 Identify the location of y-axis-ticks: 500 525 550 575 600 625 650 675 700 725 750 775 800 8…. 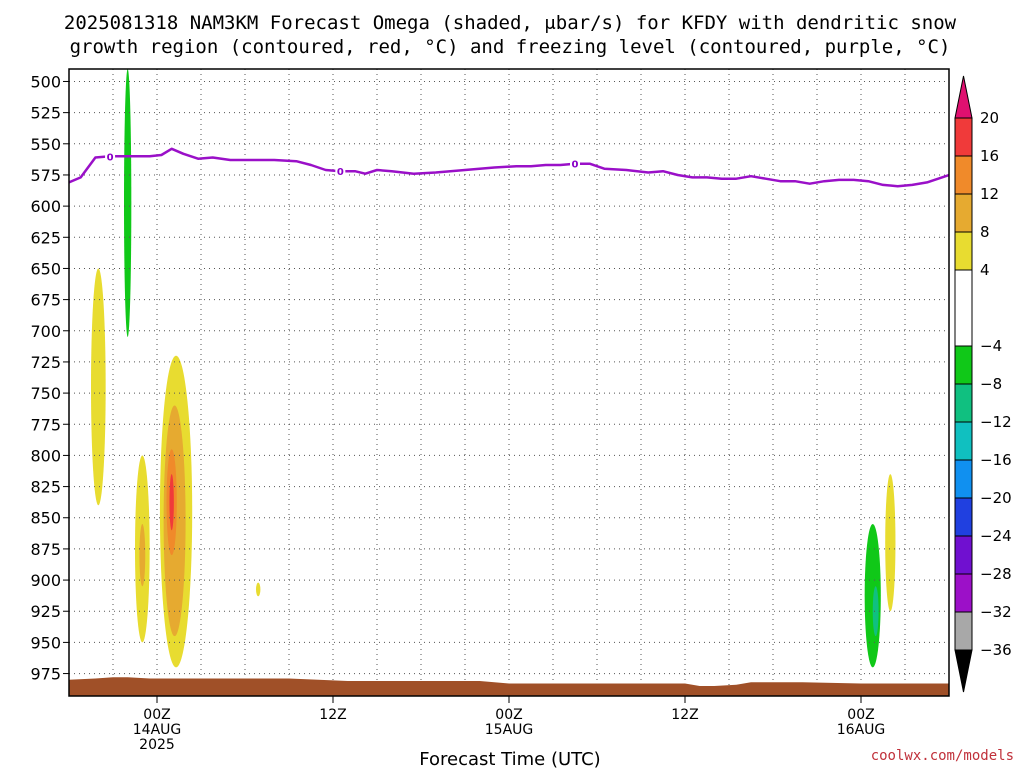
(49, 378).